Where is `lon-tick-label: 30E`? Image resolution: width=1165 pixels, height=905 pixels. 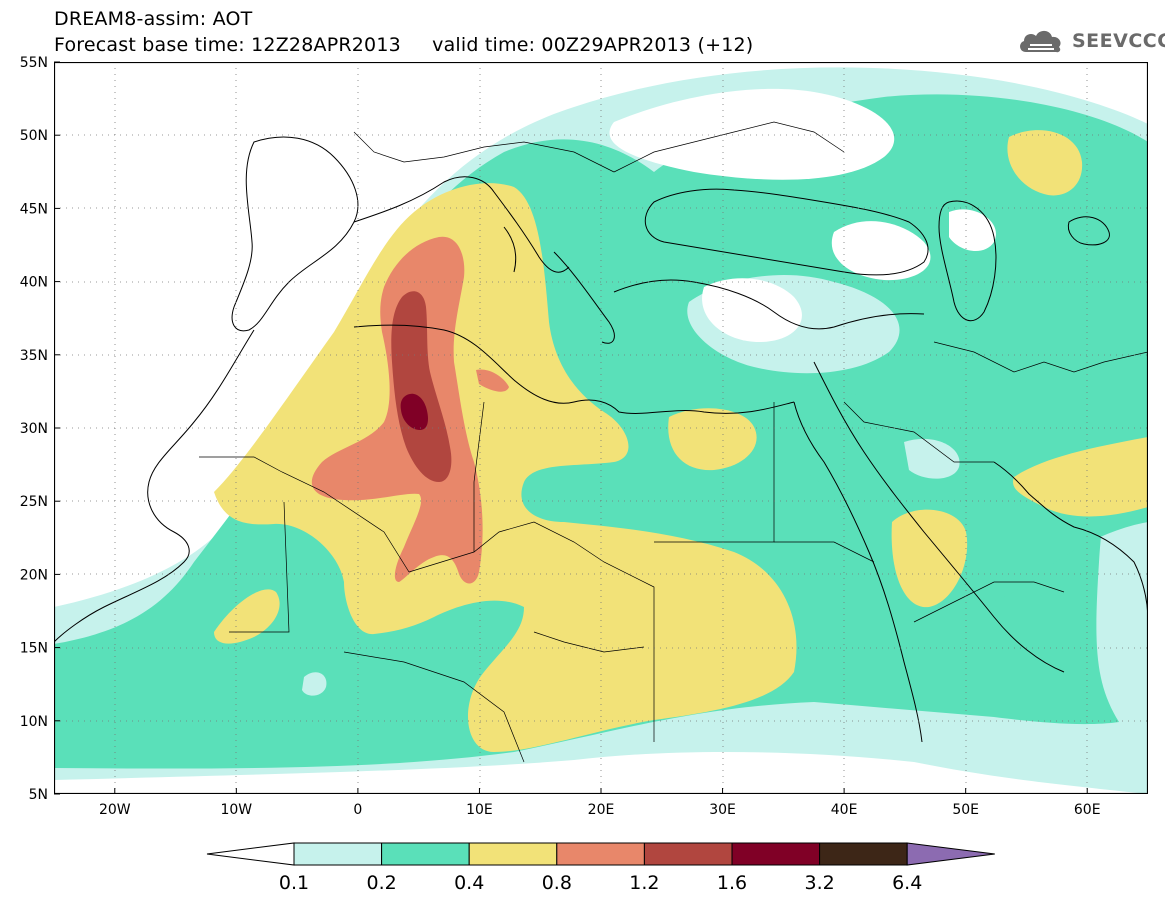
lon-tick-label: 30E is located at coordinates (722, 810).